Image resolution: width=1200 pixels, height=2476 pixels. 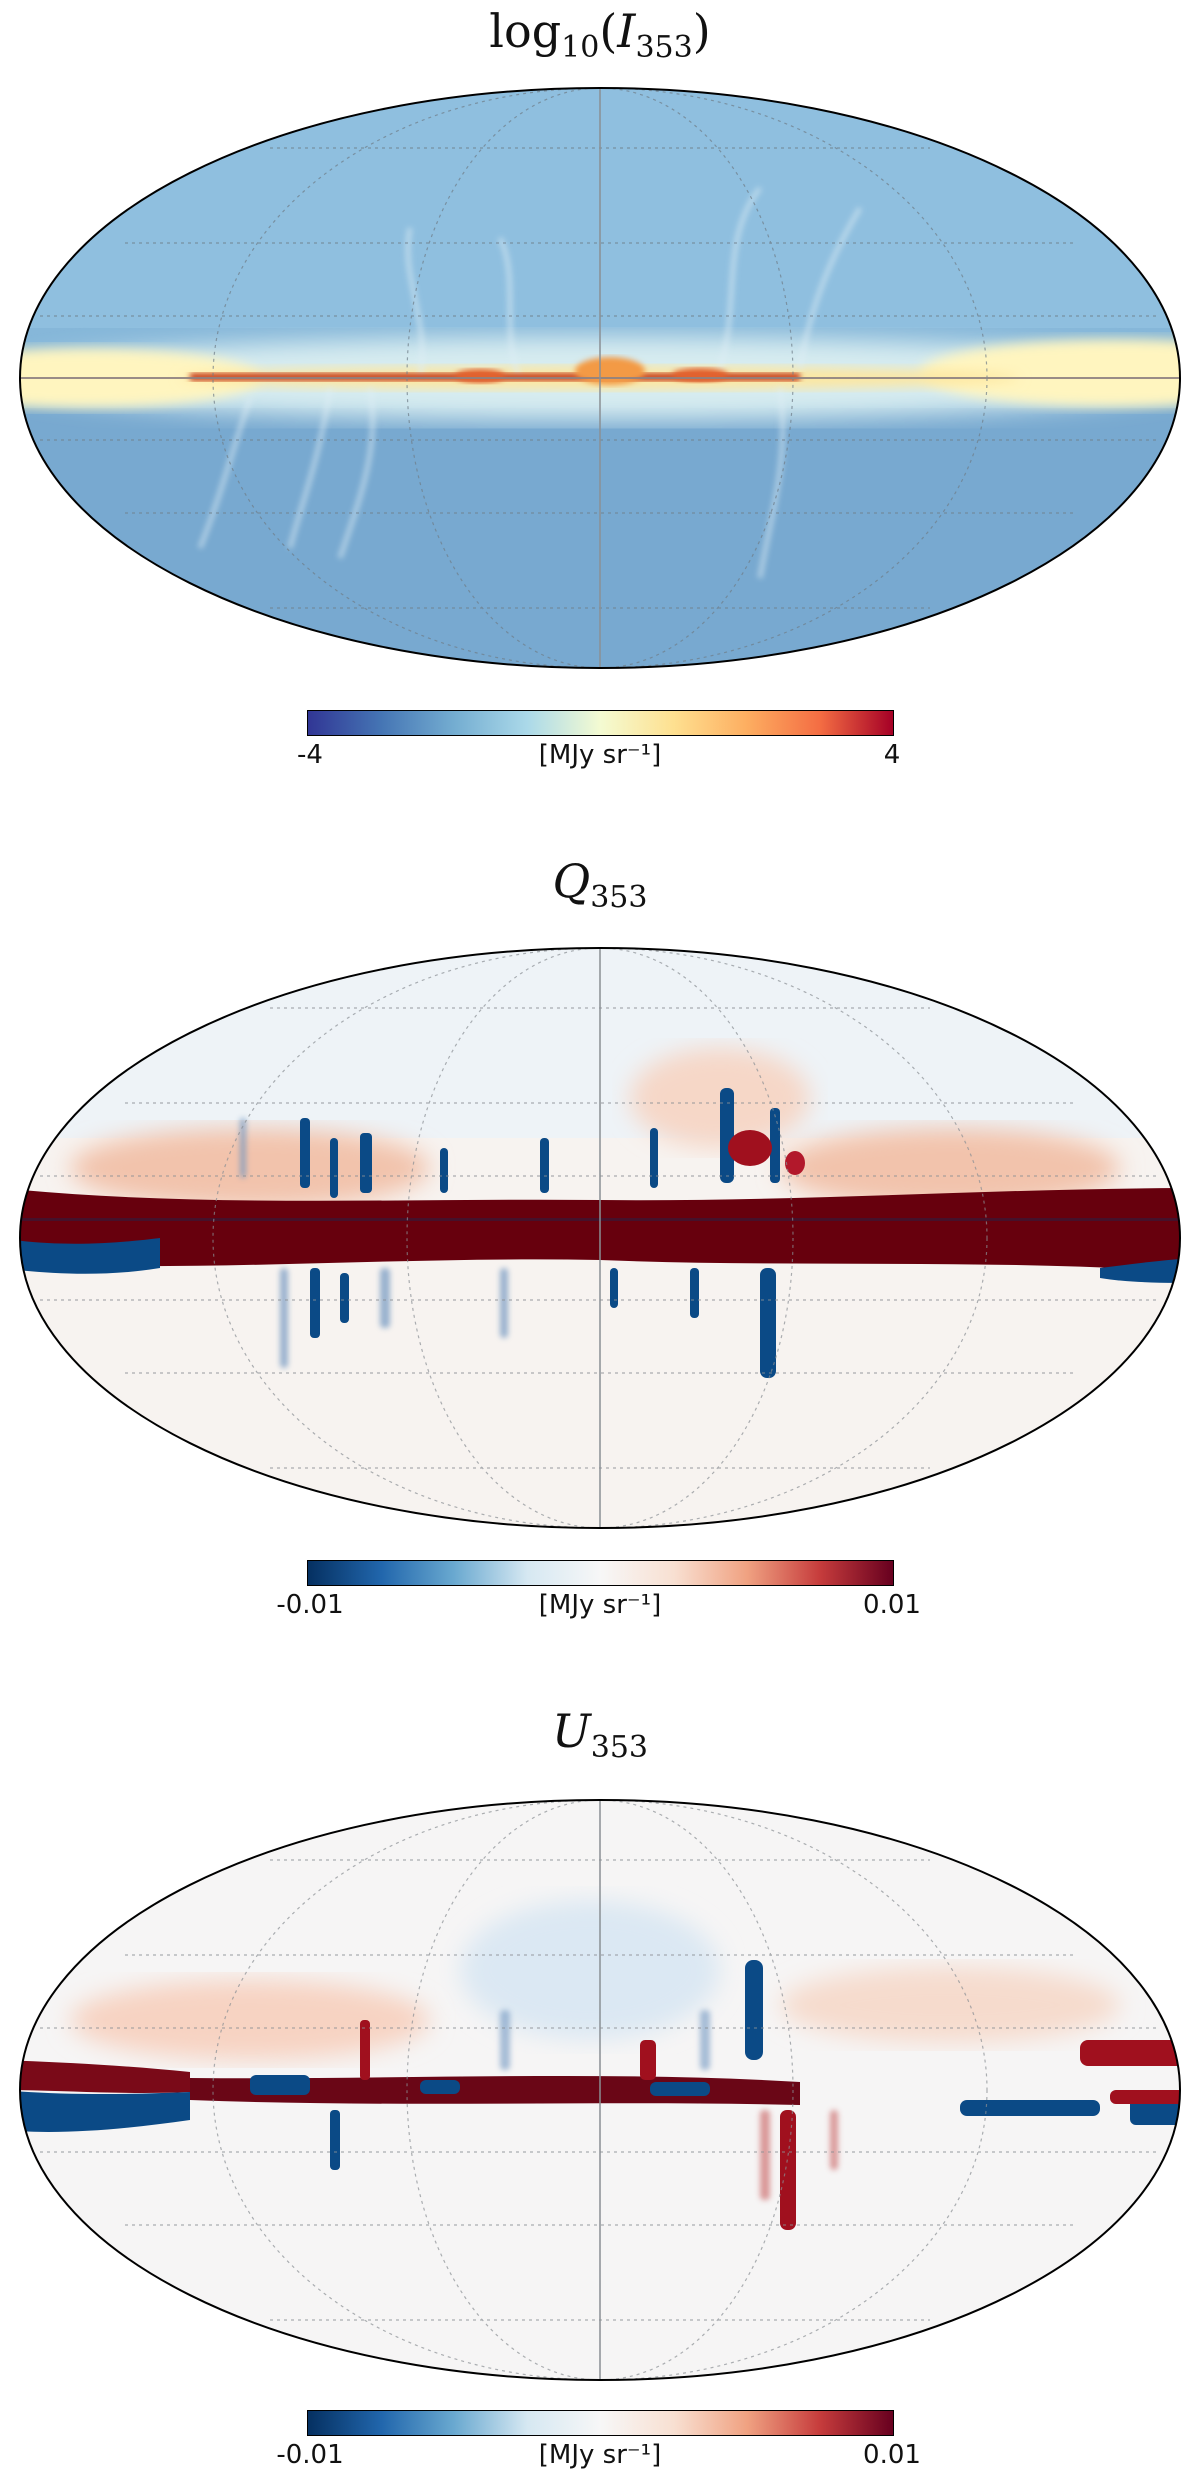 I want to click on q-colorbar-unit: [MJy sr⁻¹], so click(x=600, y=1605).